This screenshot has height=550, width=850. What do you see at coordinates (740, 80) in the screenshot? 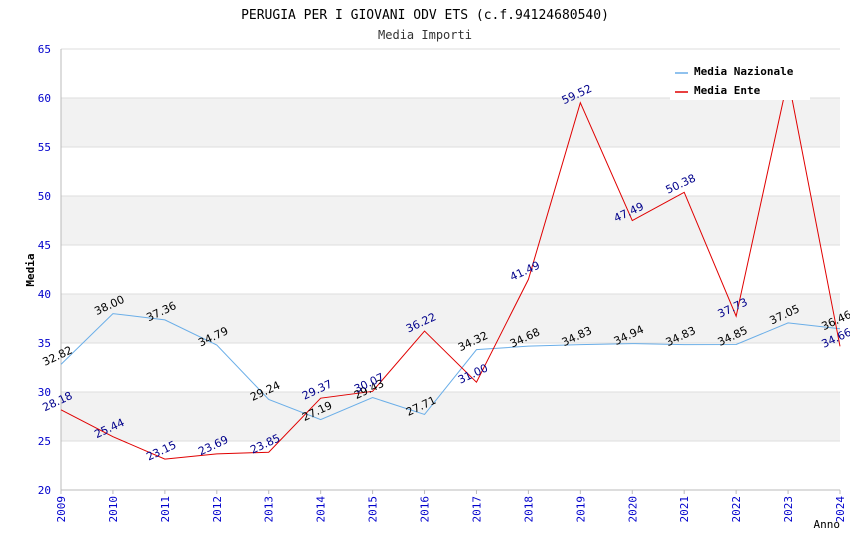
I see `legend: Media Nazionale Media Ente` at bounding box center [740, 80].